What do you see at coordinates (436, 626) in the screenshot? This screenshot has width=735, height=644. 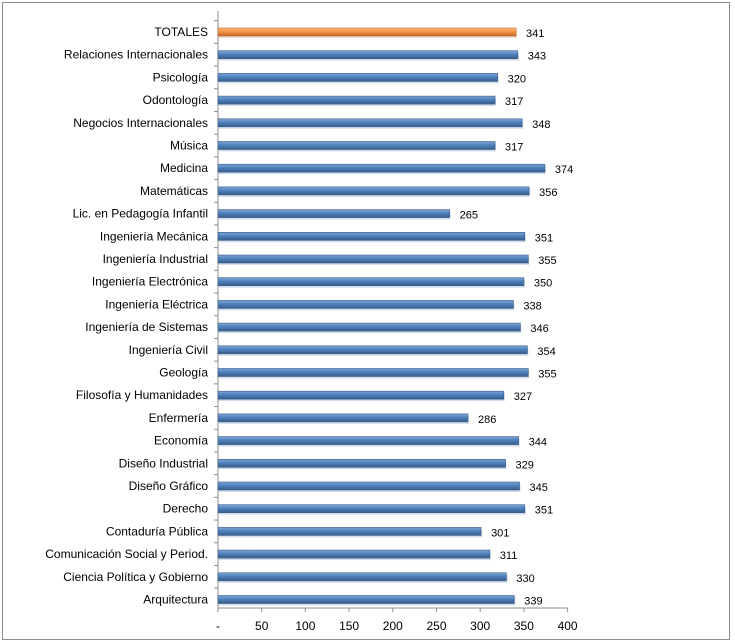 I see `x-tick-label: 250` at bounding box center [436, 626].